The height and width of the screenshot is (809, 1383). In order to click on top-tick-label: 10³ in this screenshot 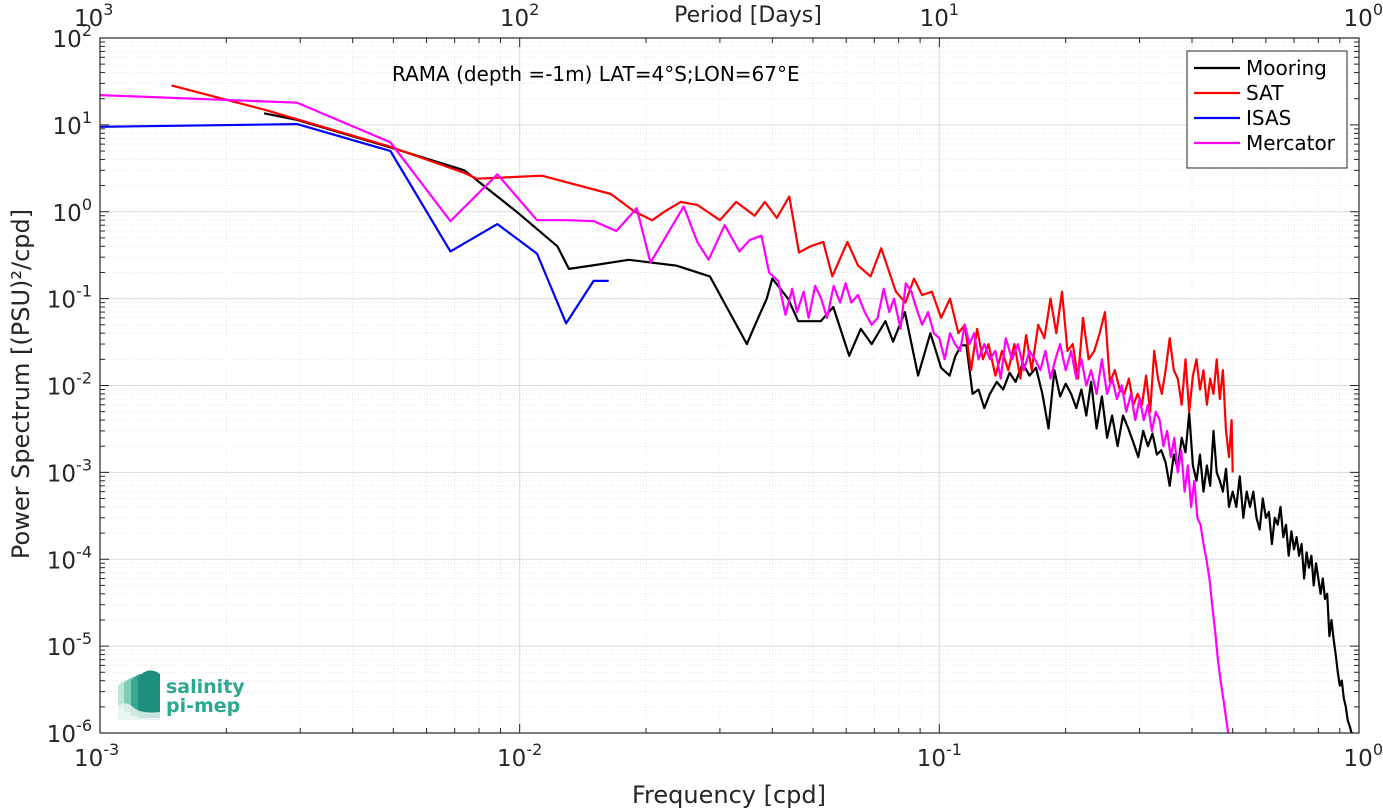, I will do `click(93, 16)`.